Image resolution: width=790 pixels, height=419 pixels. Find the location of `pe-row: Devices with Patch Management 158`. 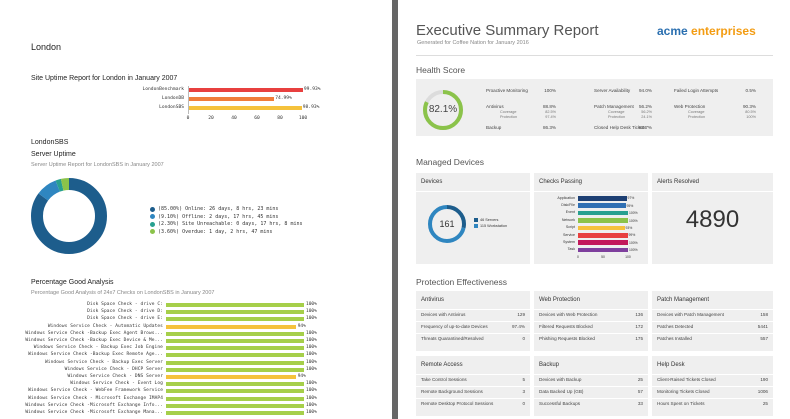

pe-row: Devices with Patch Management 158 is located at coordinates (712, 314).